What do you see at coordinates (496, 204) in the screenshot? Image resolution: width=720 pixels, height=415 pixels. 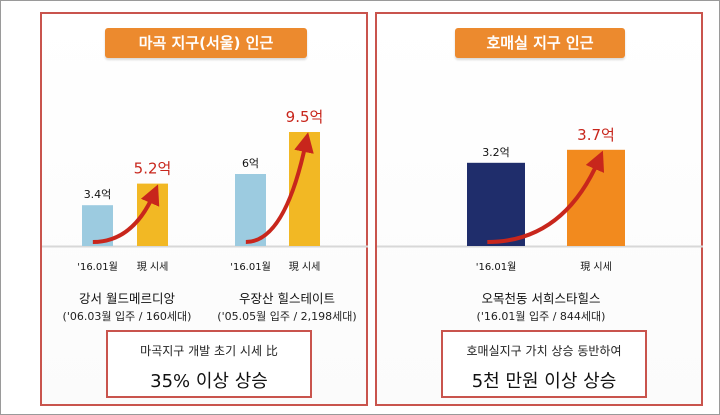 I see `bar-before-seohee` at bounding box center [496, 204].